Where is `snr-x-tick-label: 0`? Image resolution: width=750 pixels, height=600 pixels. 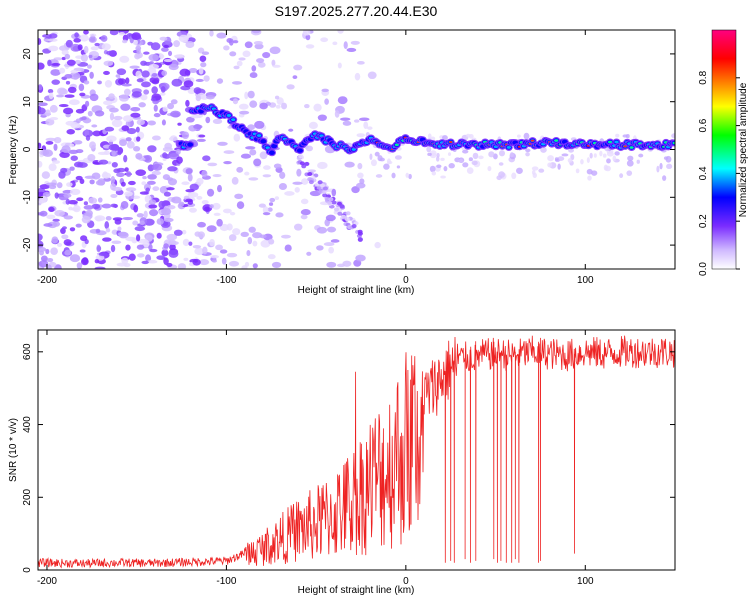 snr-x-tick-label: 0 is located at coordinates (406, 581).